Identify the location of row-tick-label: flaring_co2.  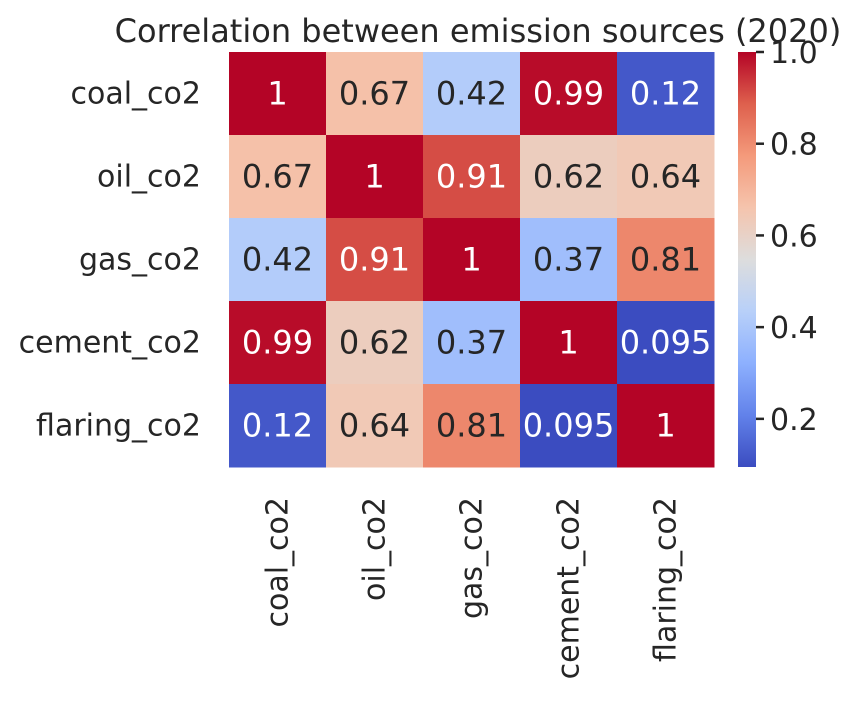
(118, 426).